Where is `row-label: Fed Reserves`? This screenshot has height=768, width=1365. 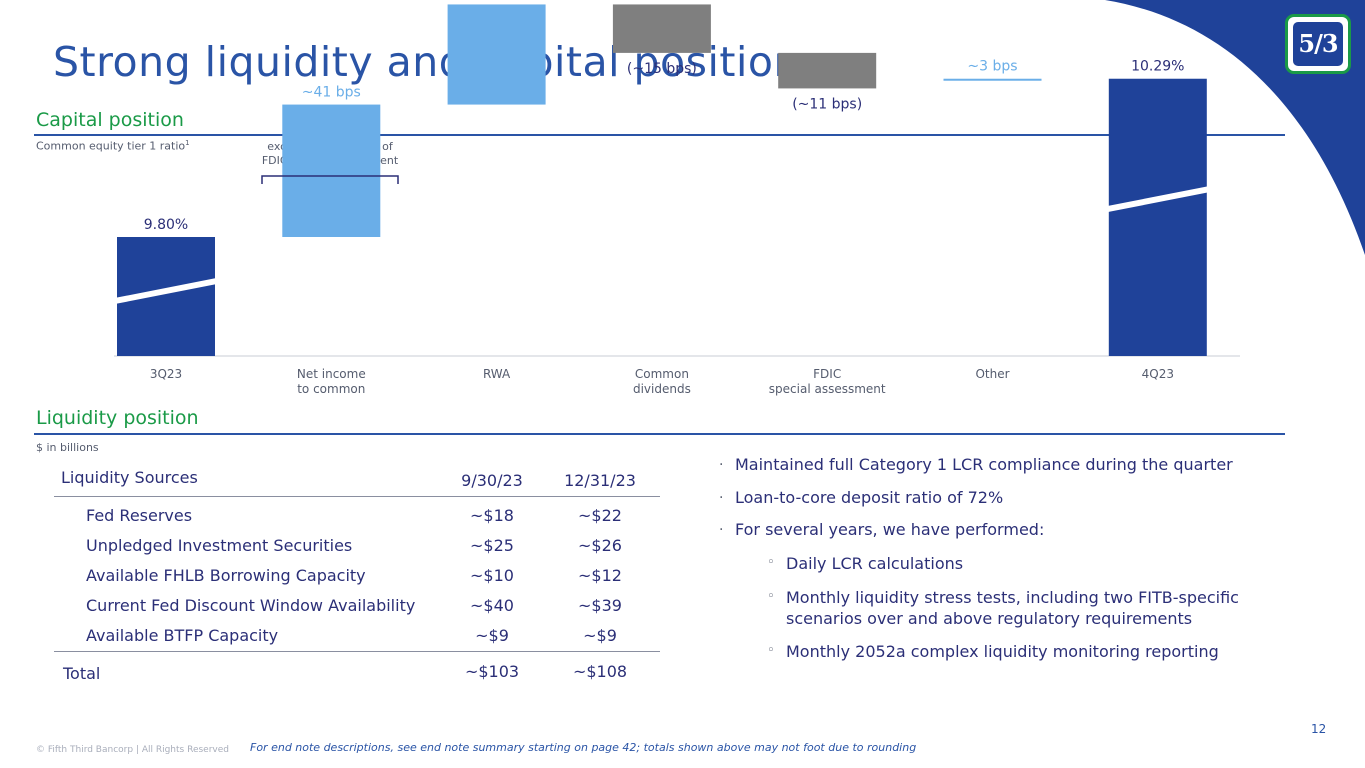 row-label: Fed Reserves is located at coordinates (139, 515).